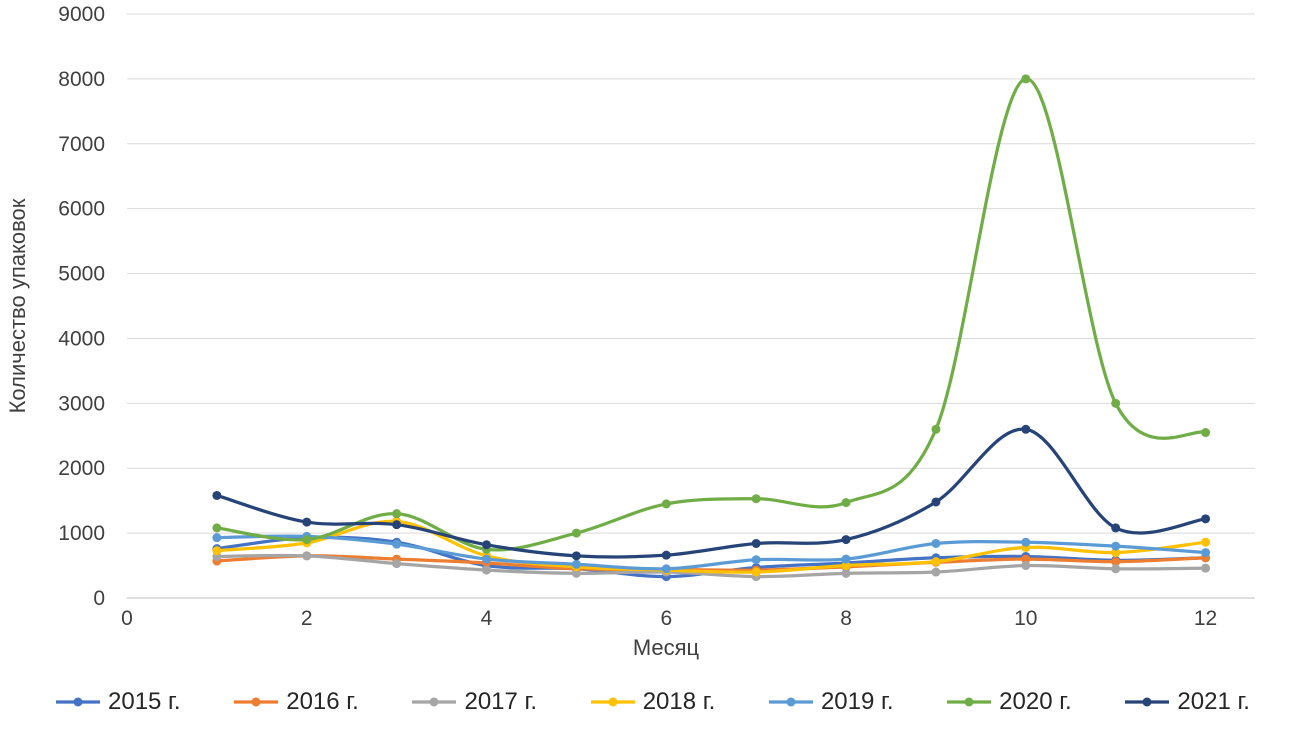 The image size is (1299, 738). I want to click on legend-label: 2015 г., so click(144, 701).